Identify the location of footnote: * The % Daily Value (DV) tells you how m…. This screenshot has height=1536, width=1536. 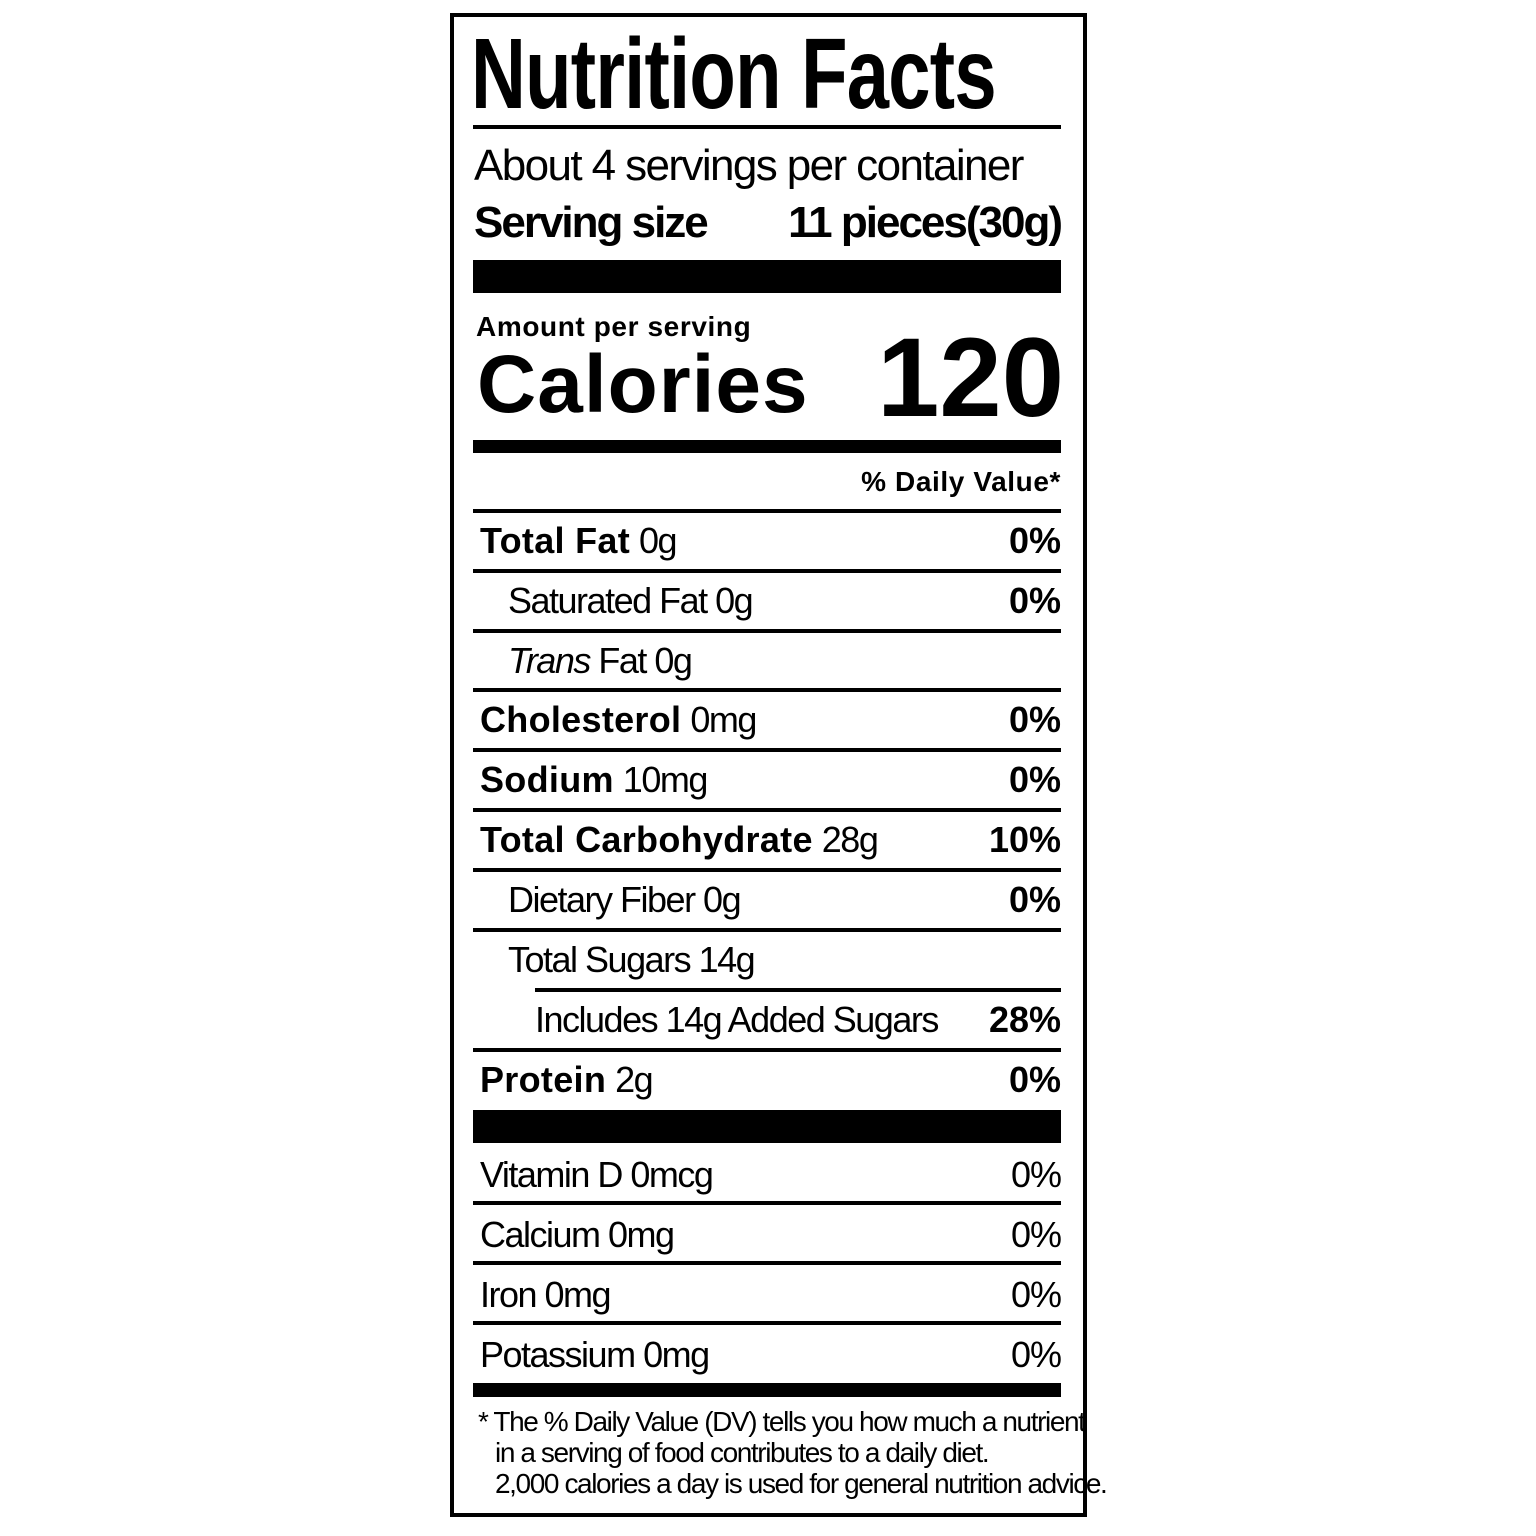
(793, 1452).